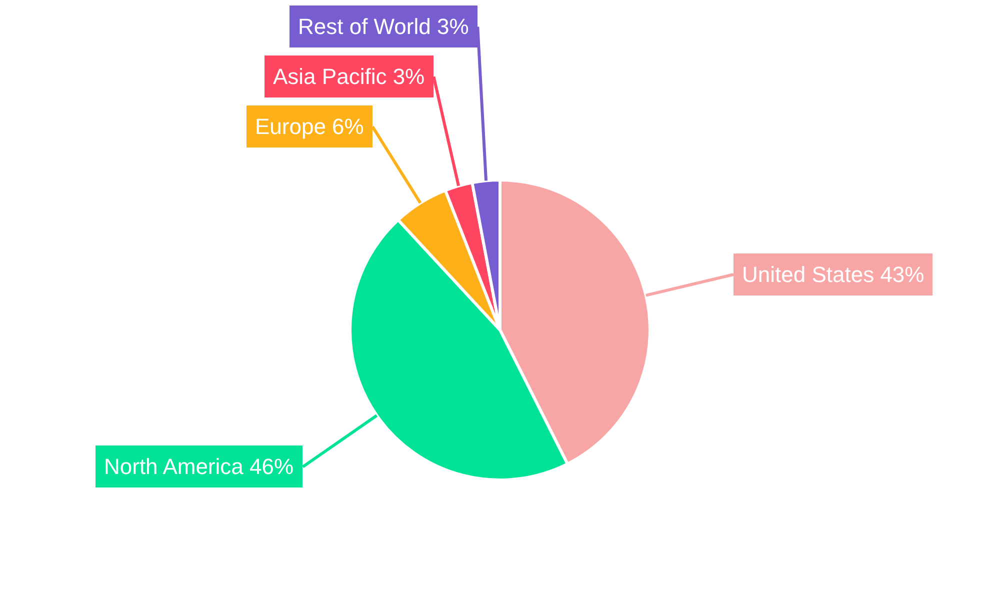 This screenshot has height=600, width=1000. What do you see at coordinates (199, 466) in the screenshot?
I see `slice-label: North America 46%` at bounding box center [199, 466].